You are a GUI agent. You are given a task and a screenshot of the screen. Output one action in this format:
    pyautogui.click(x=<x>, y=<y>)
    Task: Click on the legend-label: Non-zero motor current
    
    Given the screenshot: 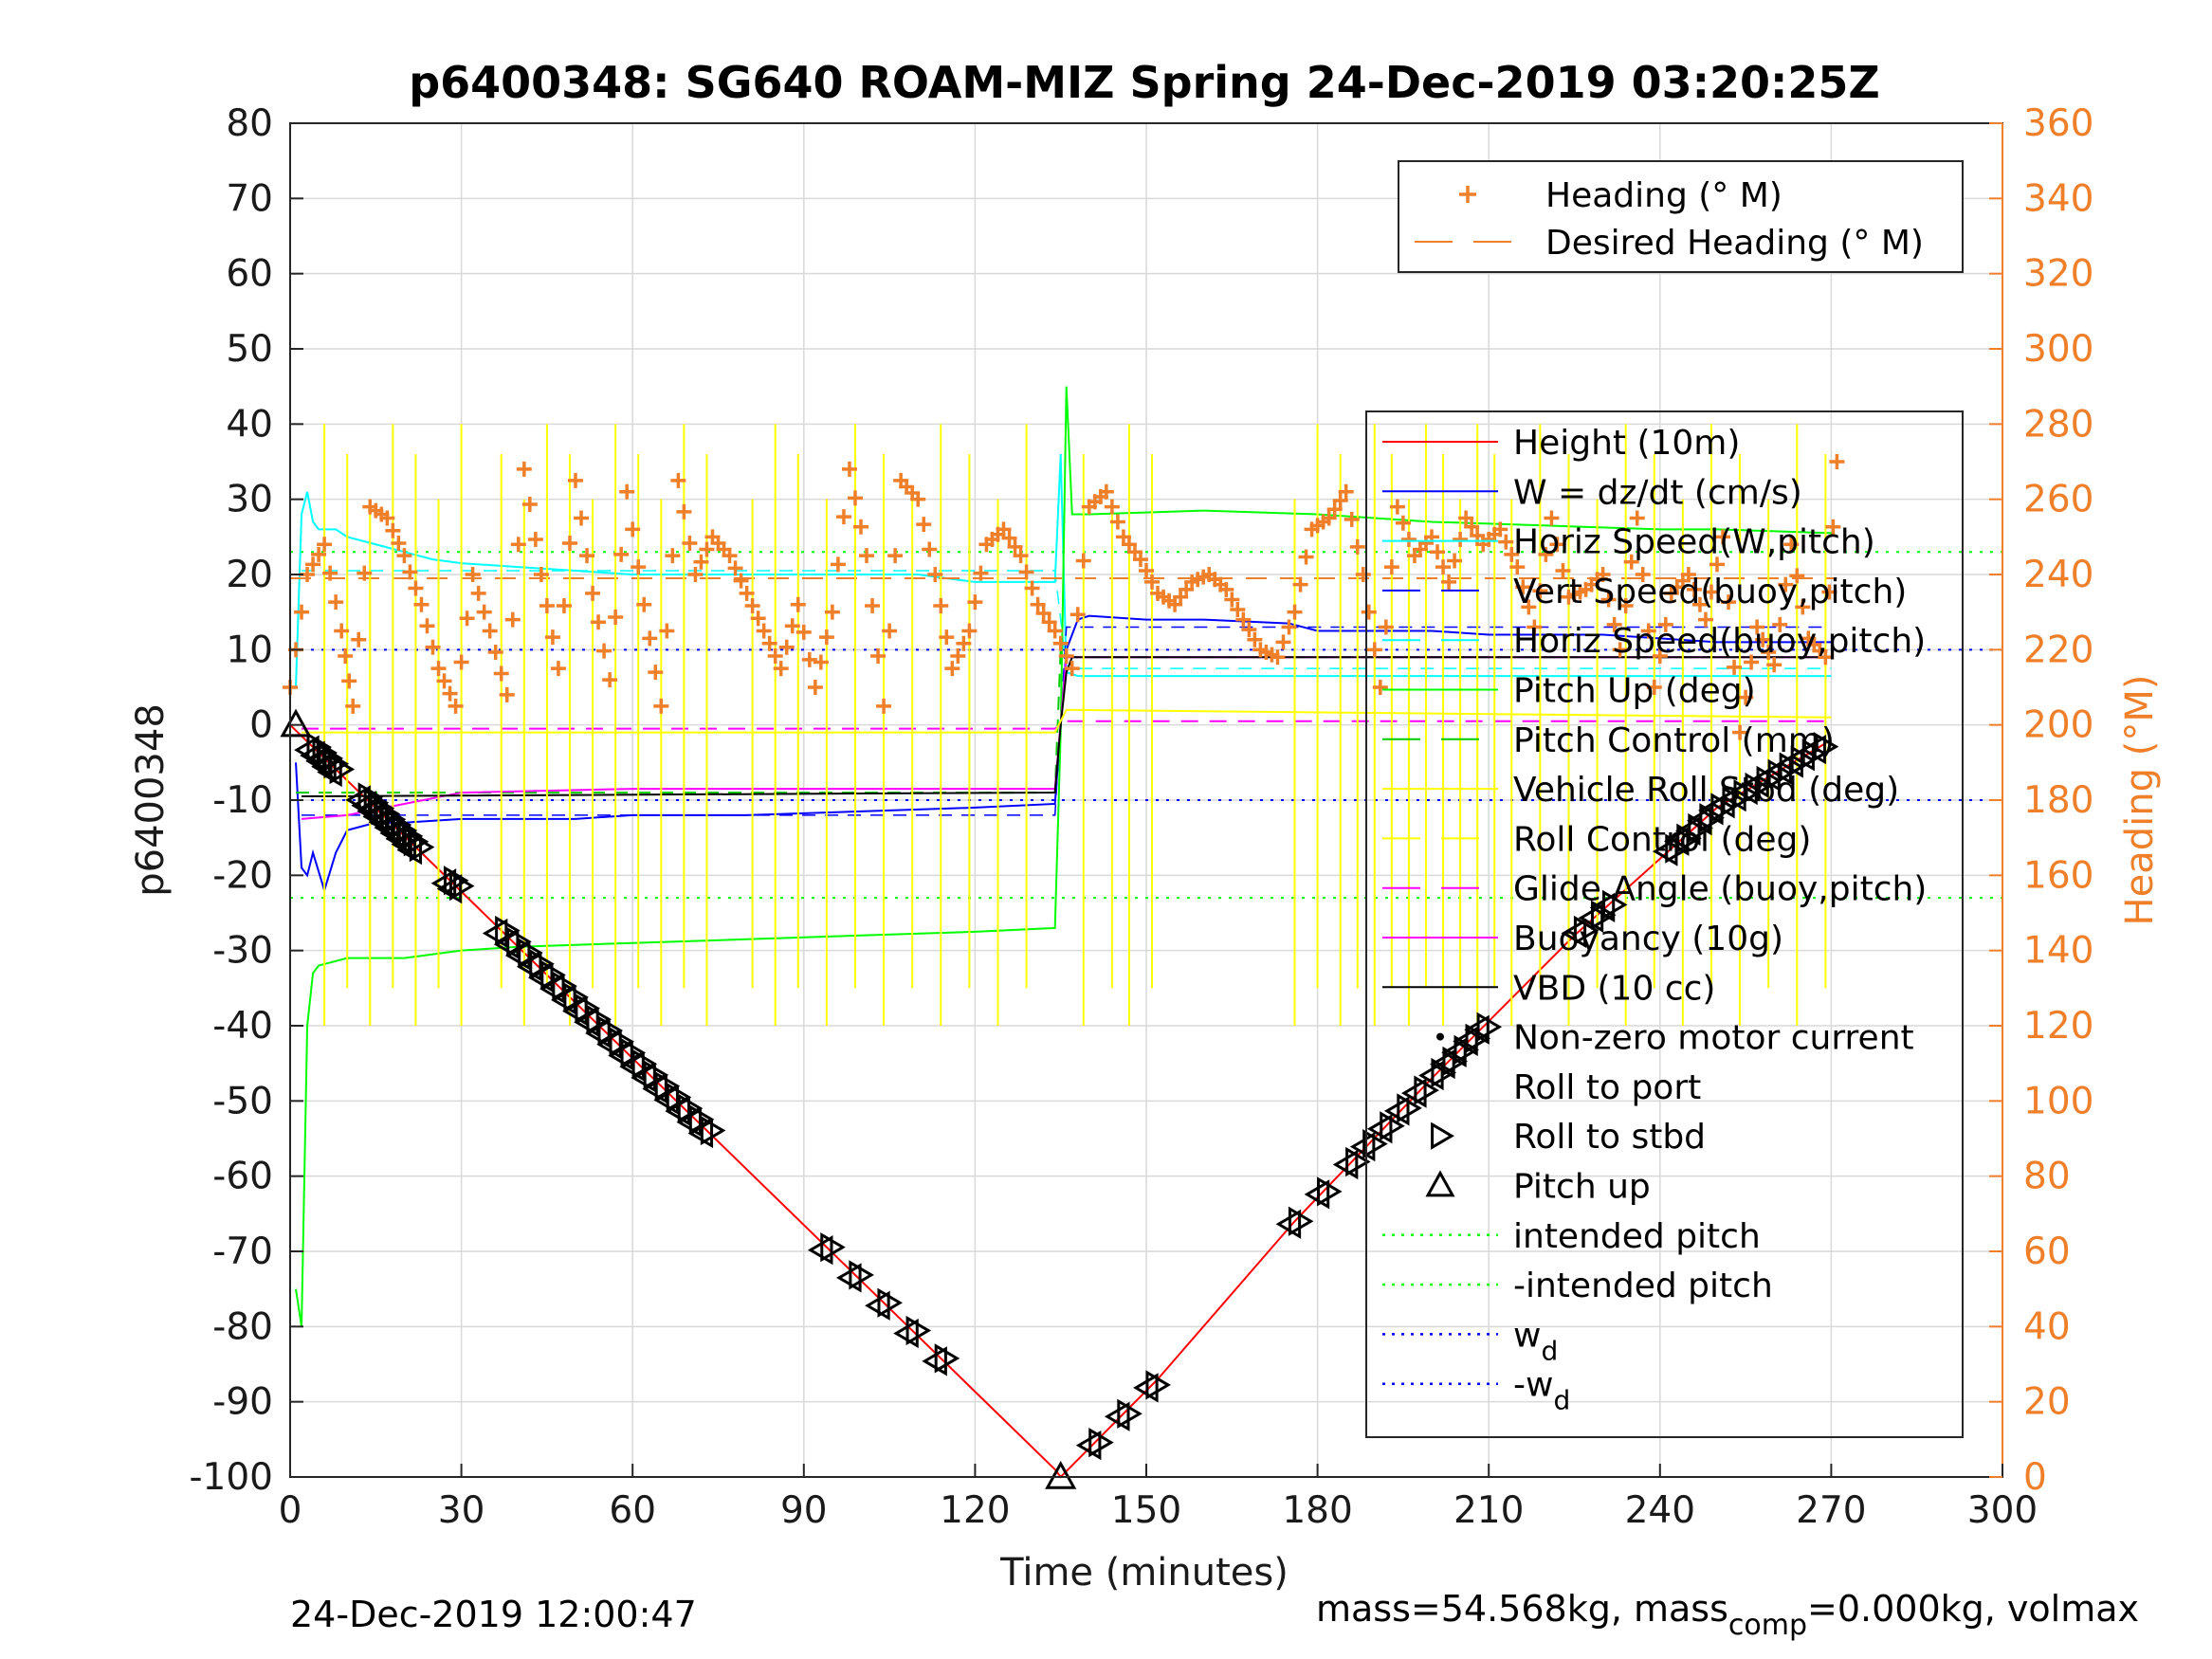 What is the action you would take?
    pyautogui.click(x=1713, y=1038)
    